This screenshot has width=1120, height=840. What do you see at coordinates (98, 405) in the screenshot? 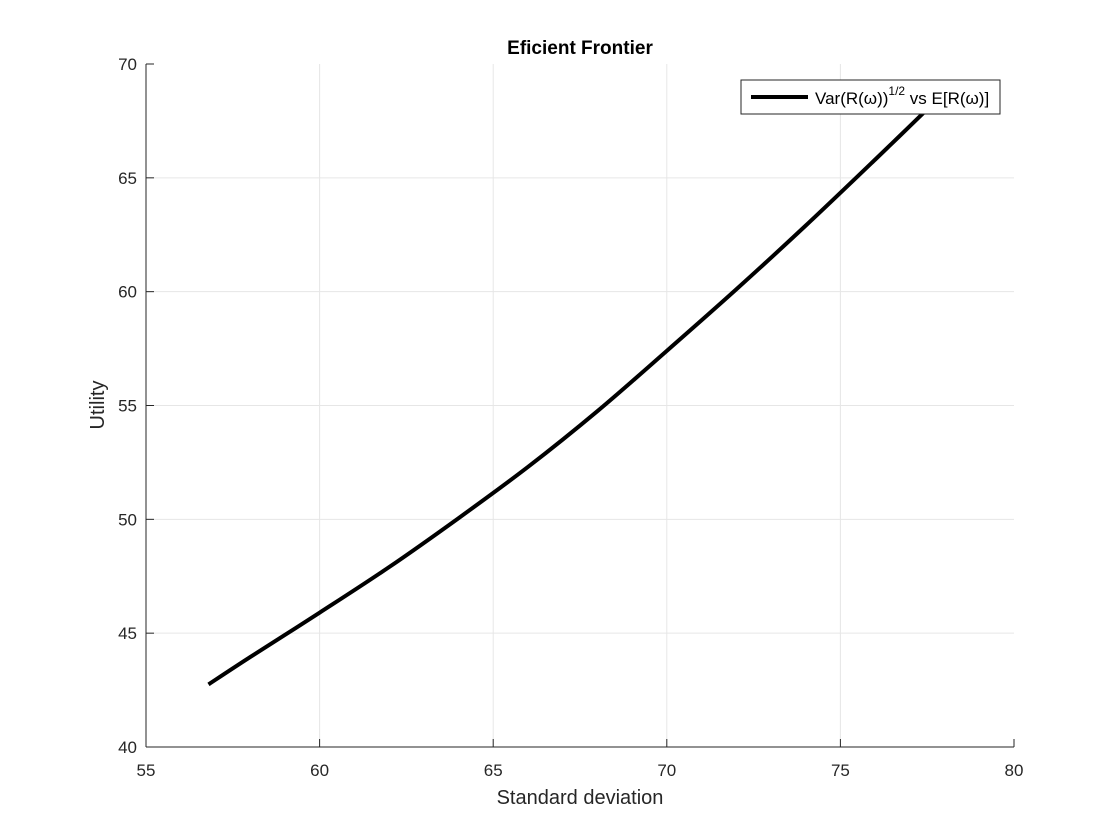
I see `y-axis-label: Utility` at bounding box center [98, 405].